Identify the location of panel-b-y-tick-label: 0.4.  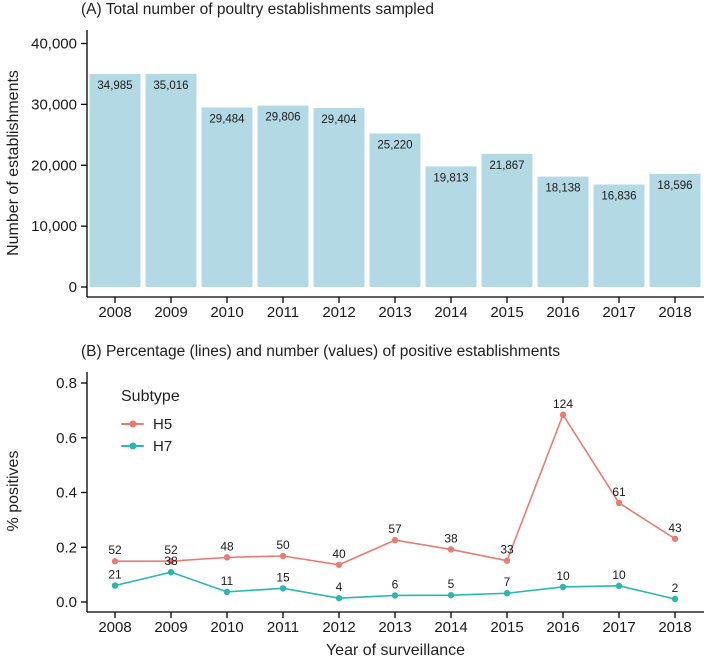
(66, 493).